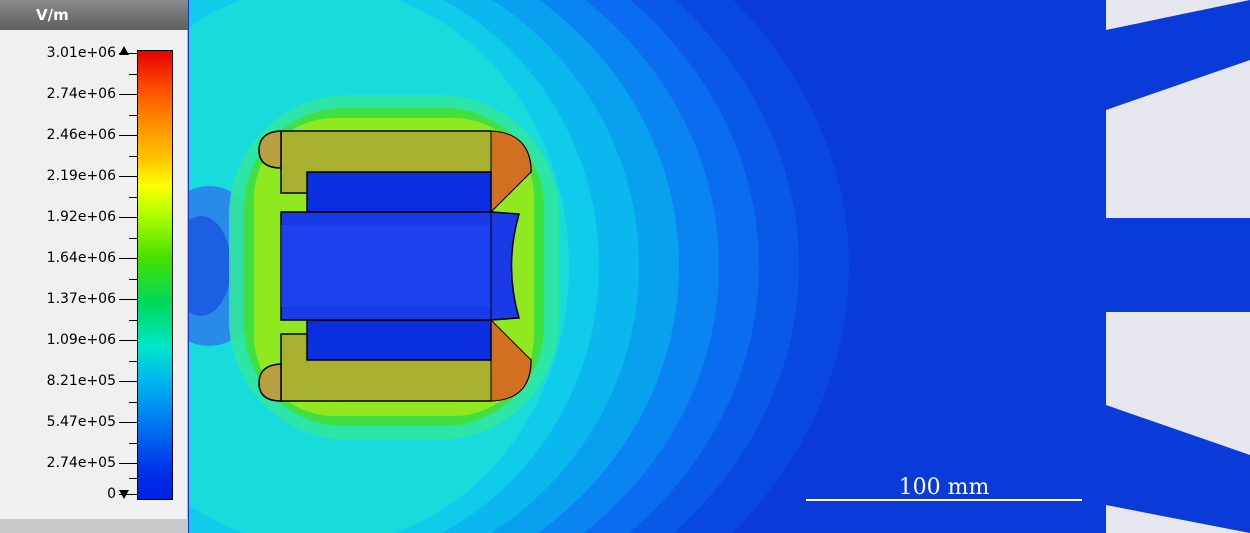 The height and width of the screenshot is (533, 1250). I want to click on electrode-bottom-hotspot, so click(511, 360).